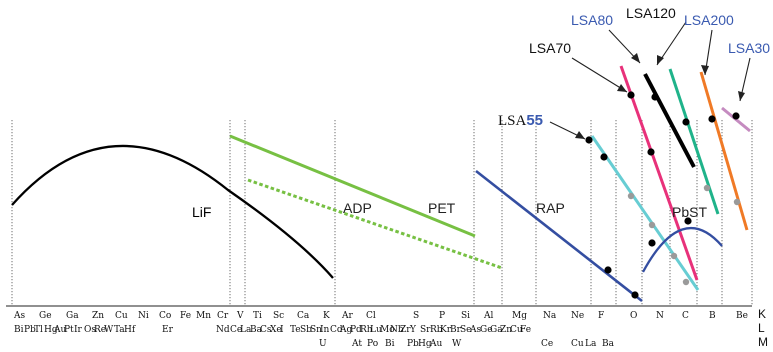  Describe the element at coordinates (413, 330) in the screenshot. I see `element-symbol: Y` at that location.